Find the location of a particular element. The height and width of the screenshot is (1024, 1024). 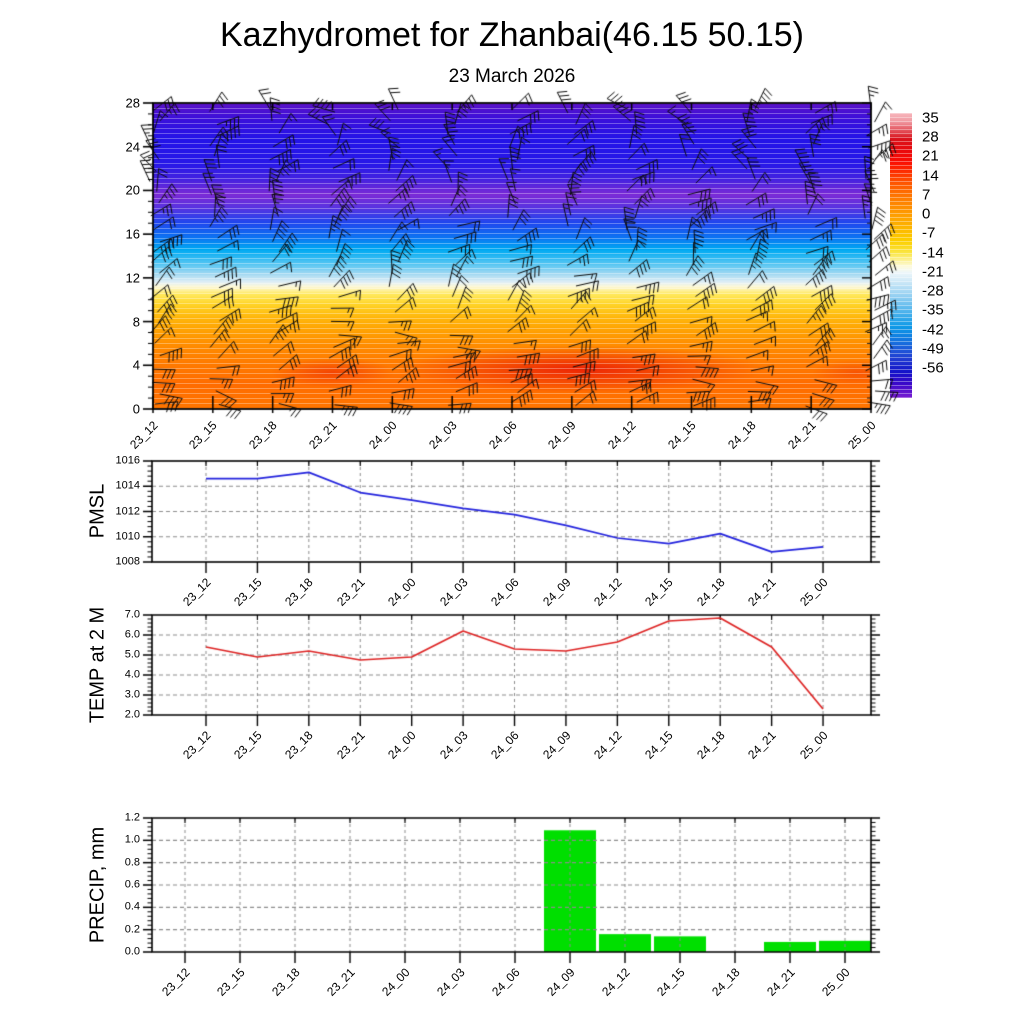

precip-y-tick-label: 0.0 is located at coordinates (132, 951).